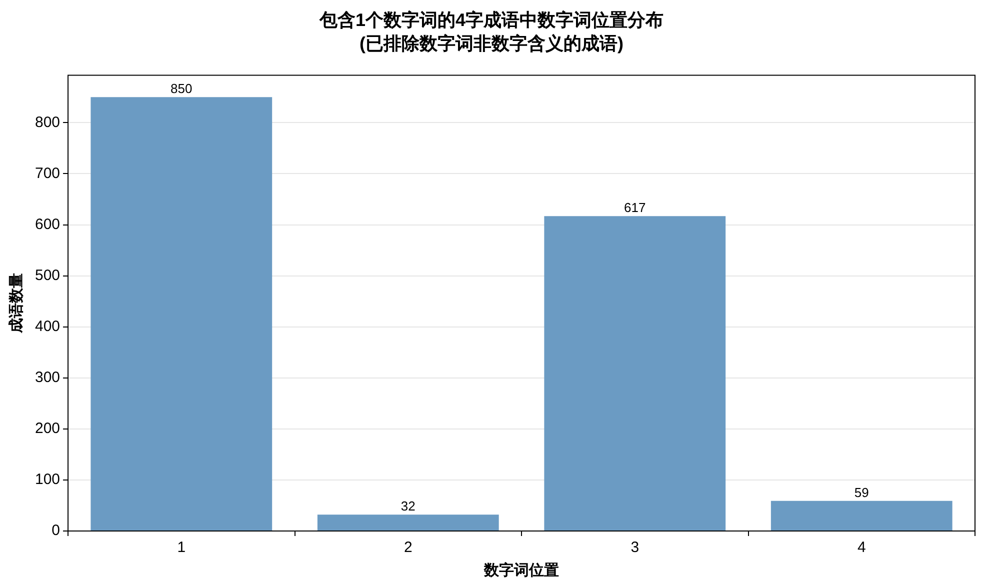  What do you see at coordinates (408, 547) in the screenshot?
I see `x-tick-label: 2` at bounding box center [408, 547].